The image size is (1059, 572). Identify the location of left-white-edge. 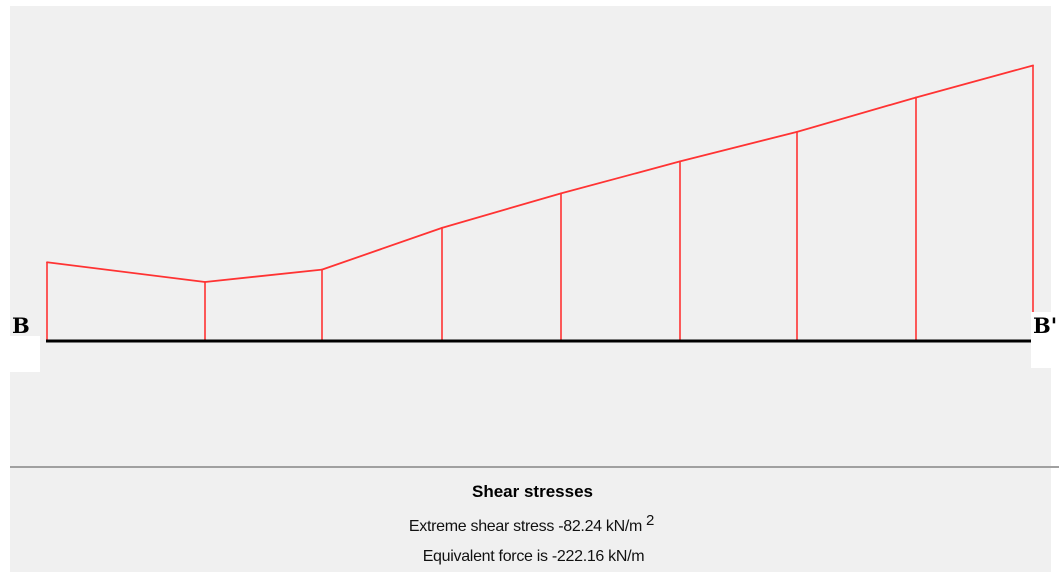
(5, 286).